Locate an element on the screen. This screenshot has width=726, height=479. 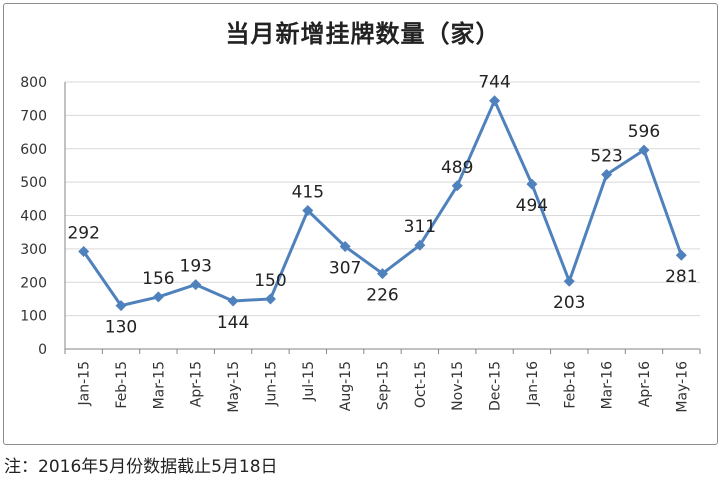
x-tick-label: Sep-15 is located at coordinates (384, 385).